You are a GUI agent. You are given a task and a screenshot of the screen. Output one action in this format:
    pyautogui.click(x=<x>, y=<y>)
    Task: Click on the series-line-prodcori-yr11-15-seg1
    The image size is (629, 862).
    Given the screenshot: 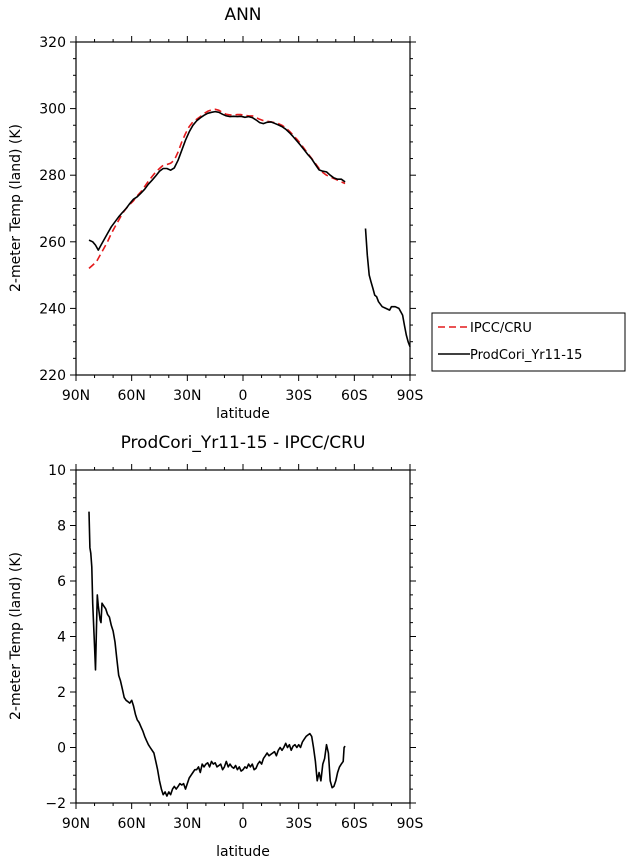 What is the action you would take?
    pyautogui.click(x=387, y=287)
    